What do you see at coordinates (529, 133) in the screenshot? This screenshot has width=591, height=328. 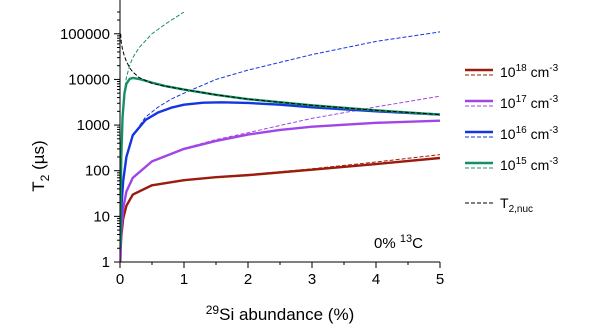 I see `legend-label: 1016 cm-3` at bounding box center [529, 133].